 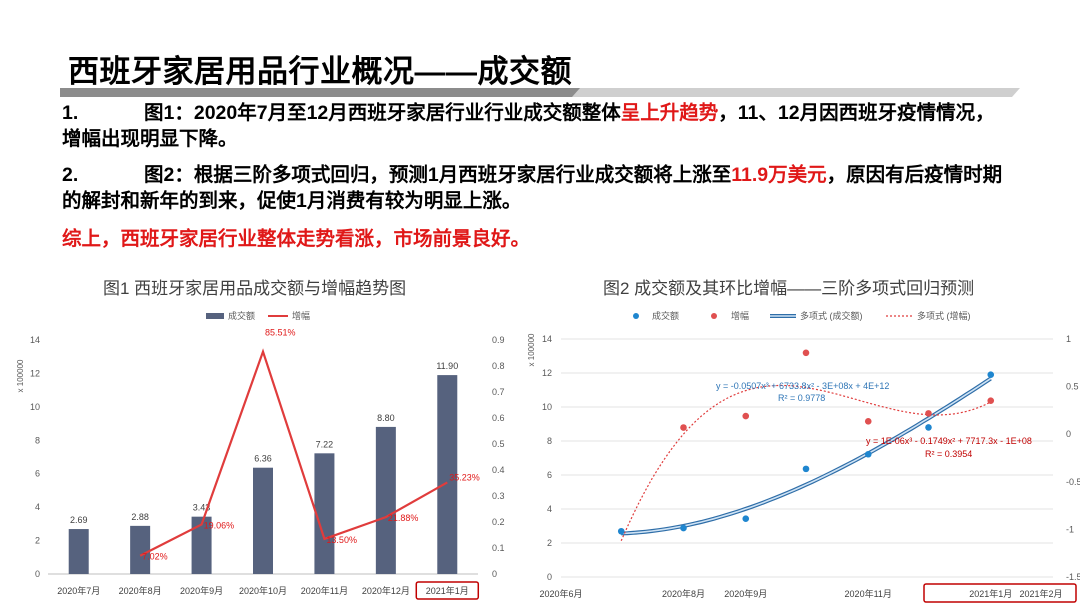 What do you see at coordinates (944, 315) in the screenshot?
I see `chart2-legend-label: 多项式 (增幅)` at bounding box center [944, 315].